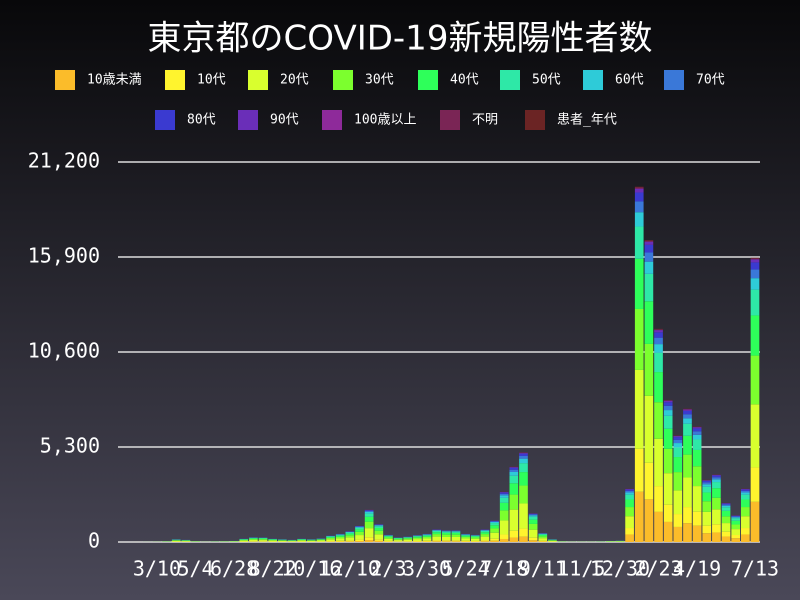 The width and height of the screenshot is (800, 600). What do you see at coordinates (114, 80) in the screenshot?
I see `legend-label: 10歳未満` at bounding box center [114, 80].